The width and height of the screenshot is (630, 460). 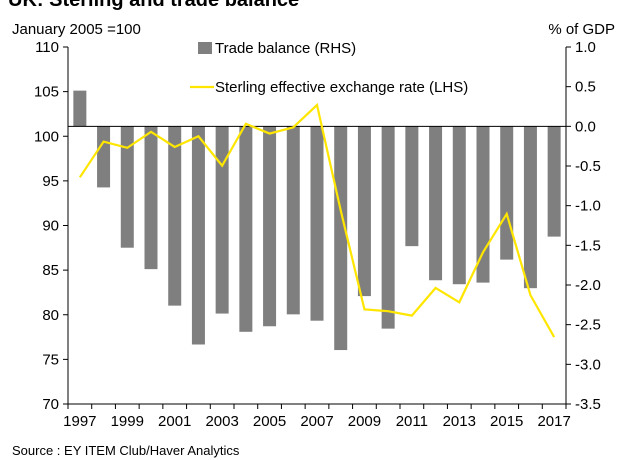 What do you see at coordinates (588, 206) in the screenshot?
I see `y2-tick-label: -1.0` at bounding box center [588, 206].